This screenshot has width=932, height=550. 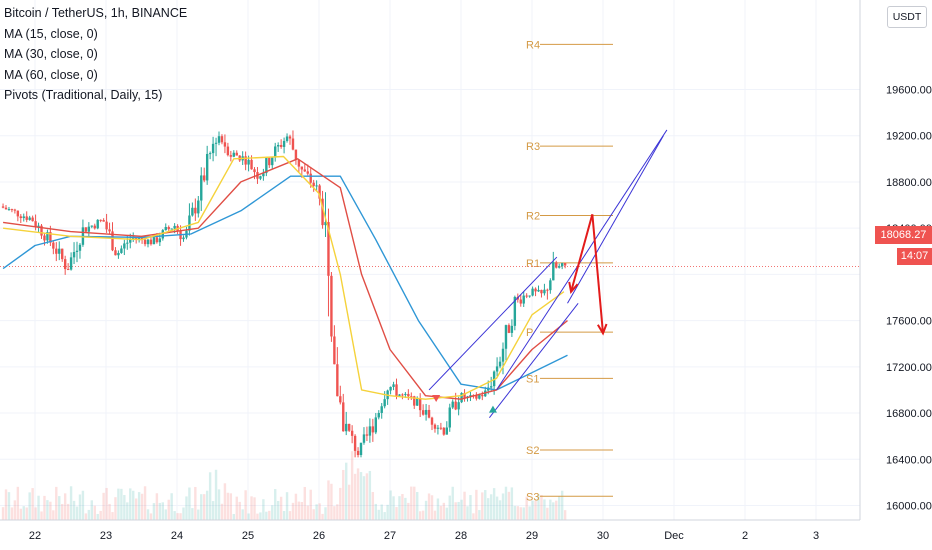 What do you see at coordinates (533, 264) in the screenshot?
I see `pivot-label-r1: R1` at bounding box center [533, 264].